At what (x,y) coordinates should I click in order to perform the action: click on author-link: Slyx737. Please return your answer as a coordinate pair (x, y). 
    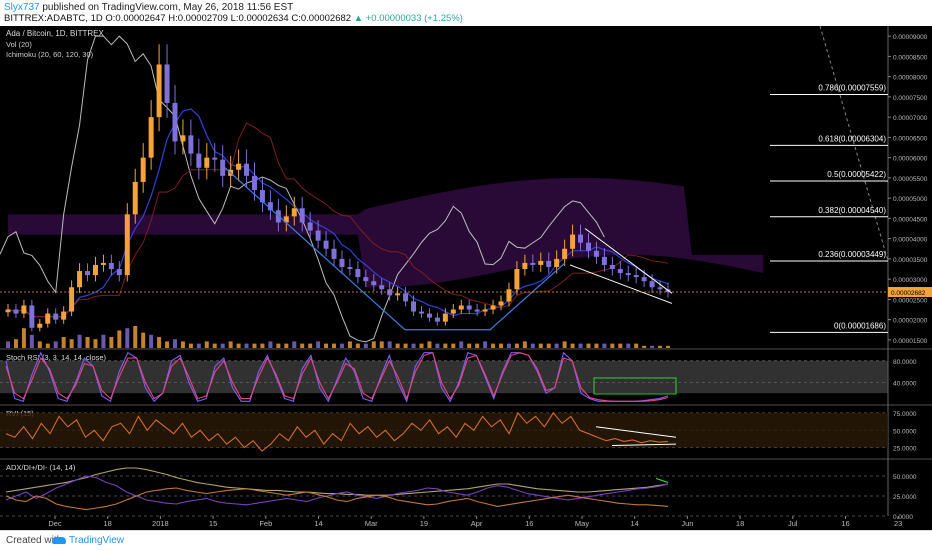
    Looking at the image, I should click on (22, 7).